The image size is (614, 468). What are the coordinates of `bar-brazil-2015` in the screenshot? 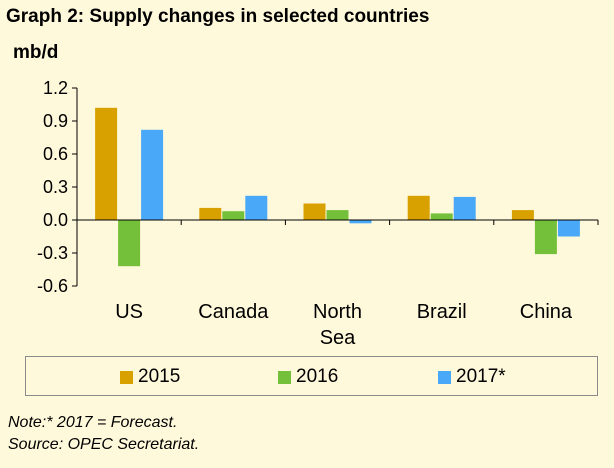 It's located at (418, 207).